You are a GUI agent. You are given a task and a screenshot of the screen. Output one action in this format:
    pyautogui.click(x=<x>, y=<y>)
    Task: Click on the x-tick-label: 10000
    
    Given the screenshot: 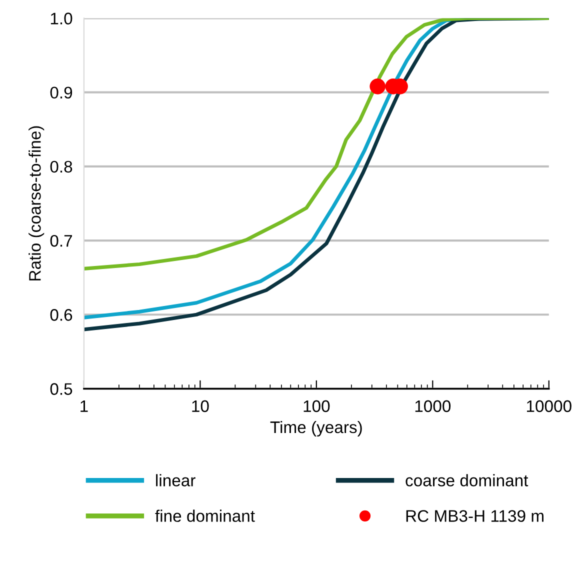 What is the action you would take?
    pyautogui.click(x=549, y=406)
    